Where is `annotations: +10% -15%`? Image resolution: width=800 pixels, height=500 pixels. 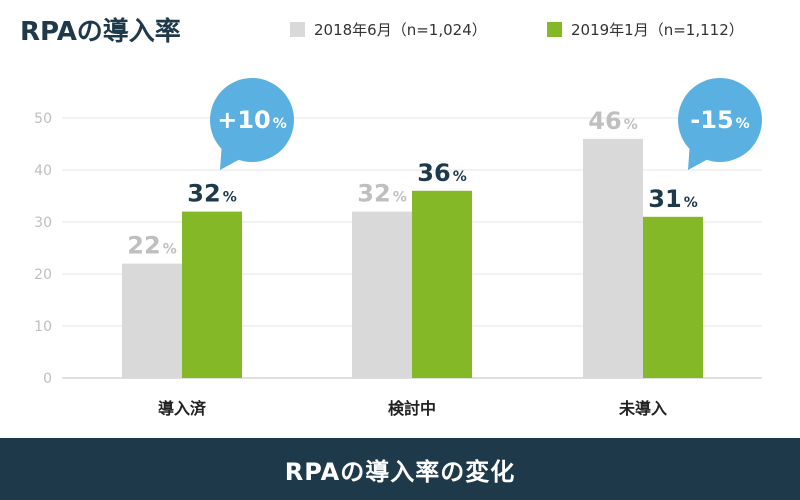
annotations: +10% -15% is located at coordinates (486, 124).